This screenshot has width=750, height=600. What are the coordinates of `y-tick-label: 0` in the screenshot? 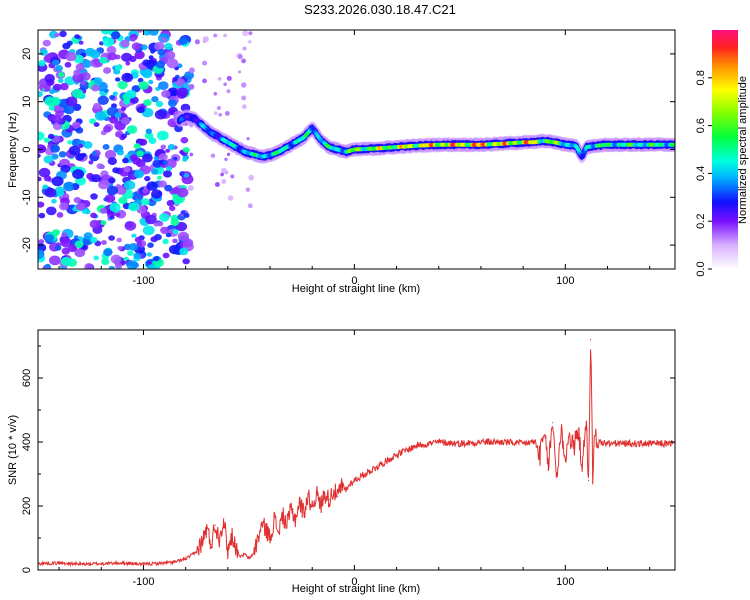 It's located at (27, 149).